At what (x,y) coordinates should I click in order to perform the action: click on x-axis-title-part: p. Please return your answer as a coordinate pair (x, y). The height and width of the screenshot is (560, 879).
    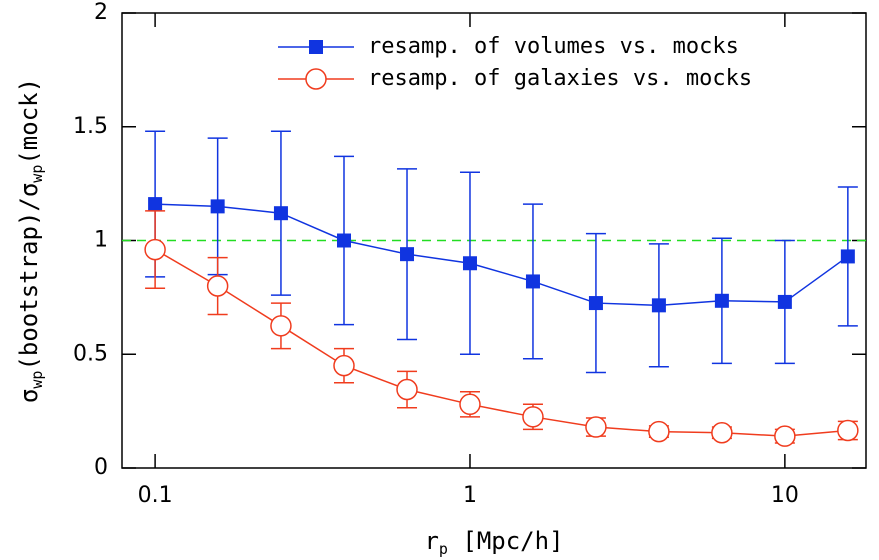
    Looking at the image, I should click on (443, 549).